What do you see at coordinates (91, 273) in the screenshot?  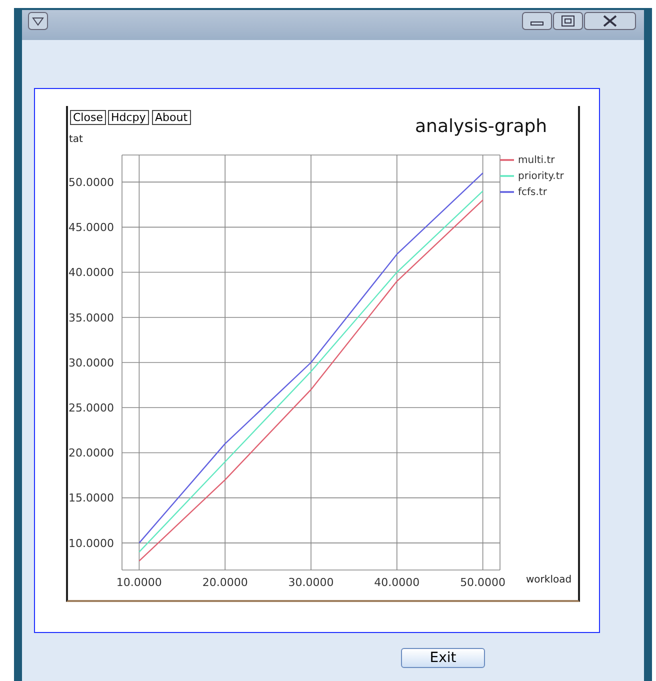 I see `y-tick-label: 40.0000` at bounding box center [91, 273].